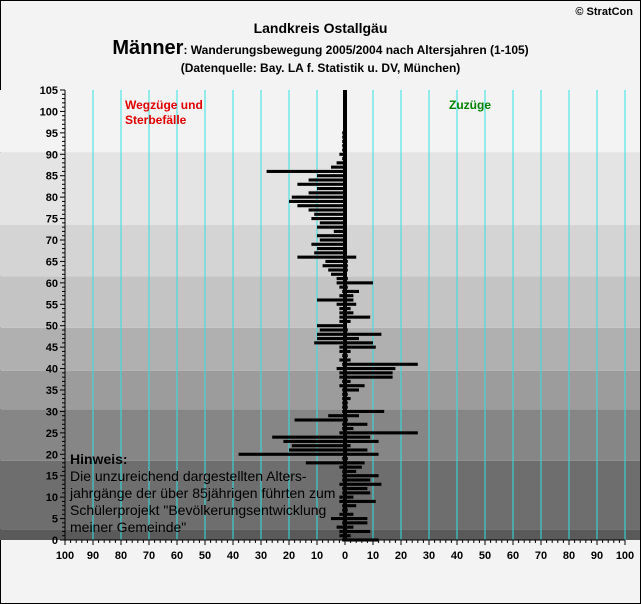 The height and width of the screenshot is (604, 641). I want to click on subtitle-gender: Männer, so click(148, 48).